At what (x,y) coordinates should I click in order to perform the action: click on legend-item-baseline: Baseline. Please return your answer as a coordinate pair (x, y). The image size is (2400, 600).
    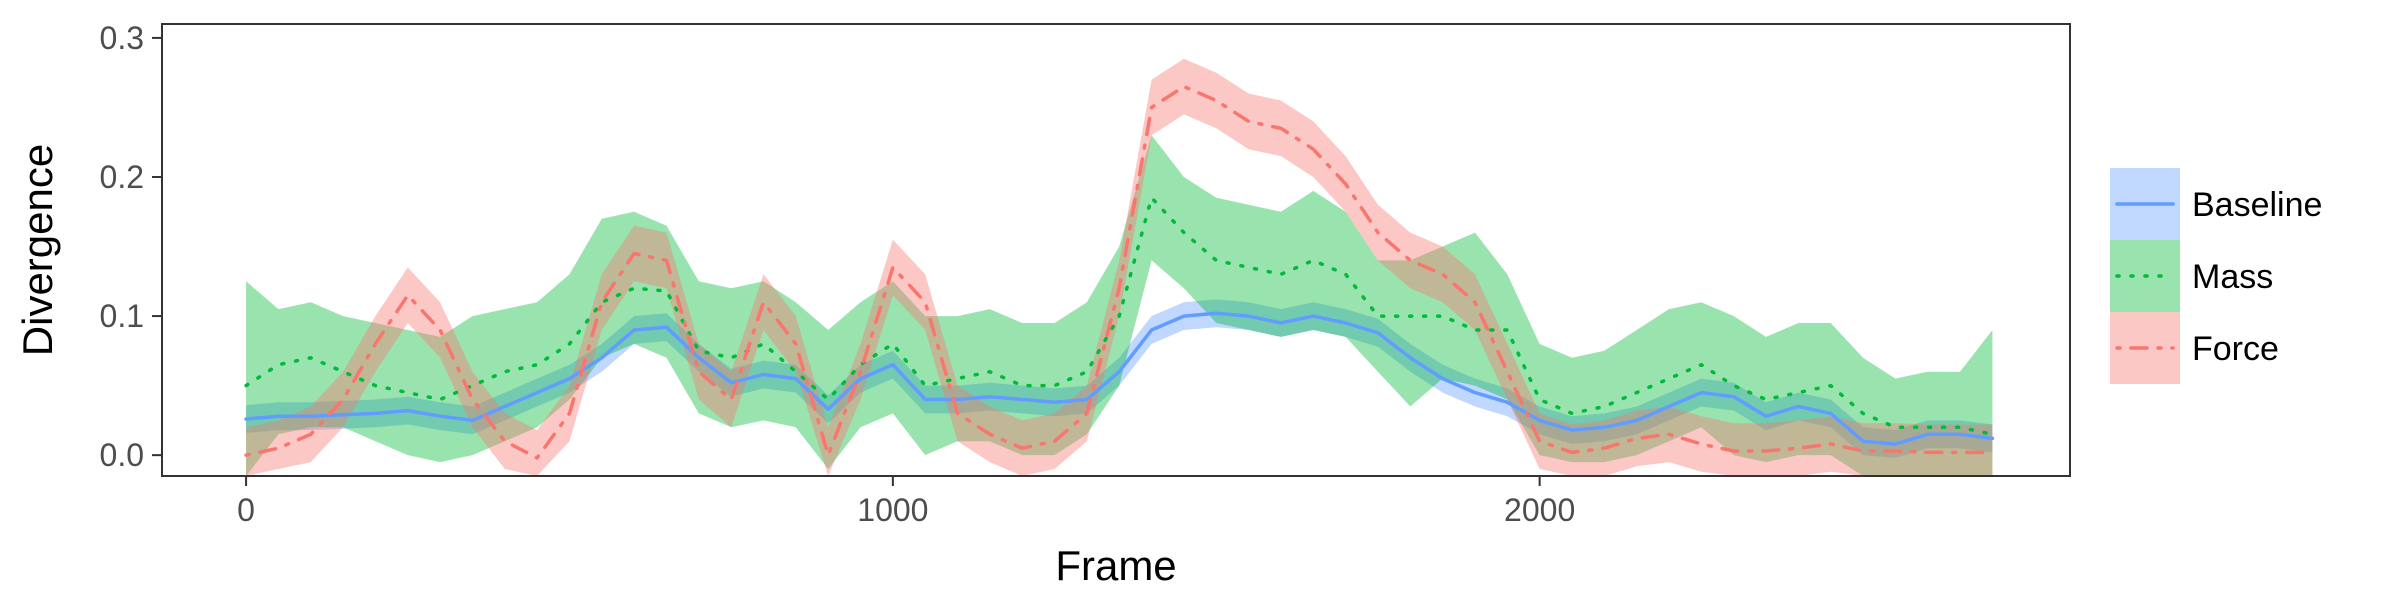
    Looking at the image, I should click on (2216, 204).